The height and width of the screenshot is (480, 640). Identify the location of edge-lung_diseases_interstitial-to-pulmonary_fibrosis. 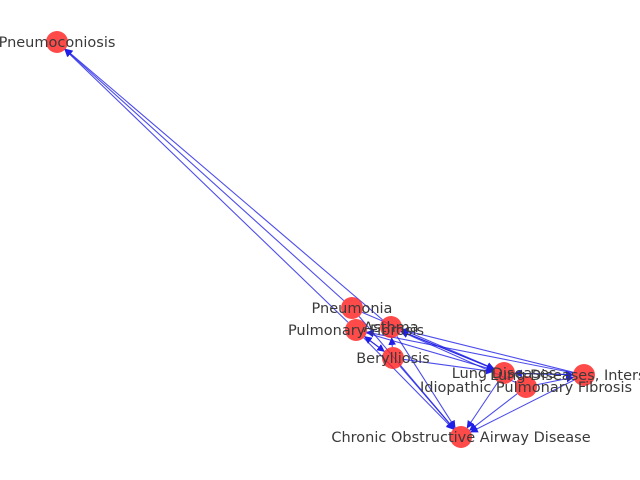
(470, 351).